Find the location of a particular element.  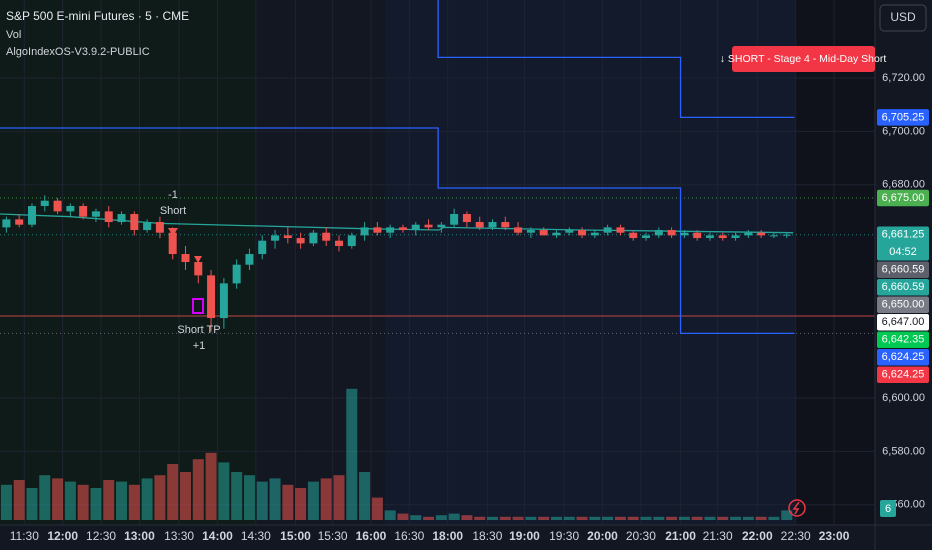

signal-text: ↓ SHORT - Stage 4 - Mid-Day Short is located at coordinates (803, 59).